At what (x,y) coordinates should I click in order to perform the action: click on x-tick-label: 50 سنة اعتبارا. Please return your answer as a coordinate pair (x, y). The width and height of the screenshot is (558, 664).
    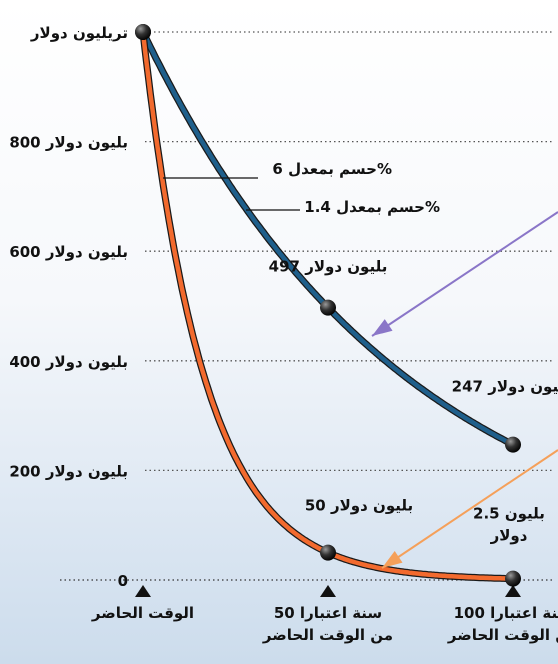
    Looking at the image, I should click on (328, 613).